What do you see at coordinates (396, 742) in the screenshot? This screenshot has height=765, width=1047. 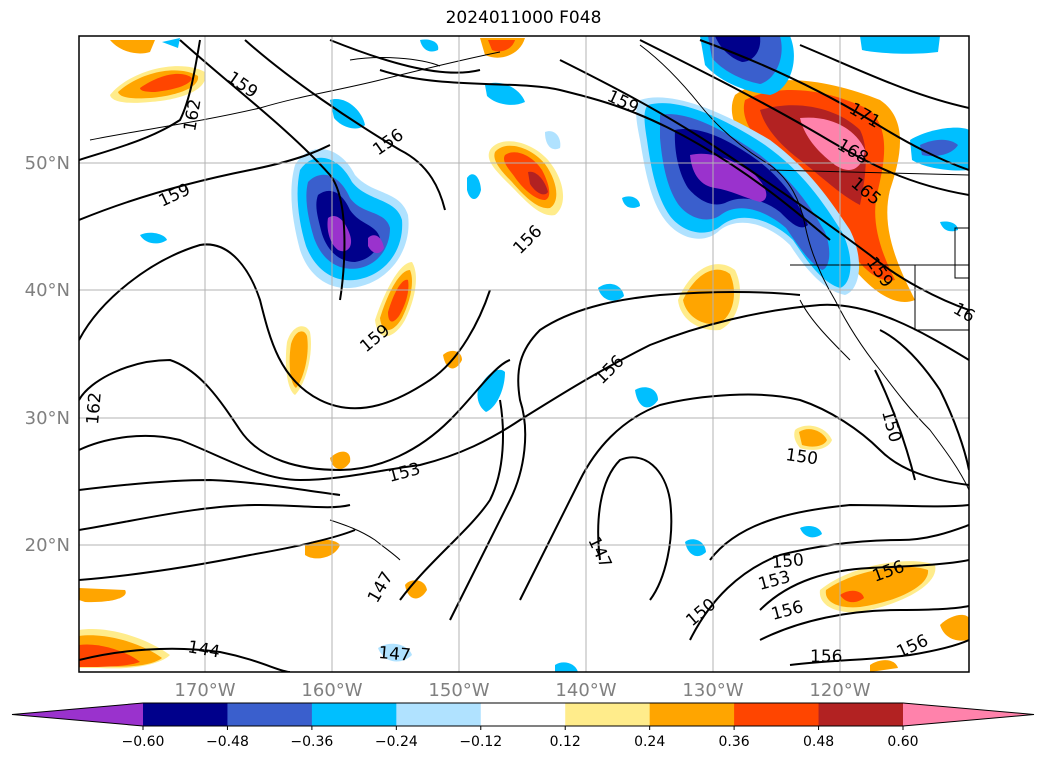 I see `colorbar-tick-label: −0.24` at bounding box center [396, 742].